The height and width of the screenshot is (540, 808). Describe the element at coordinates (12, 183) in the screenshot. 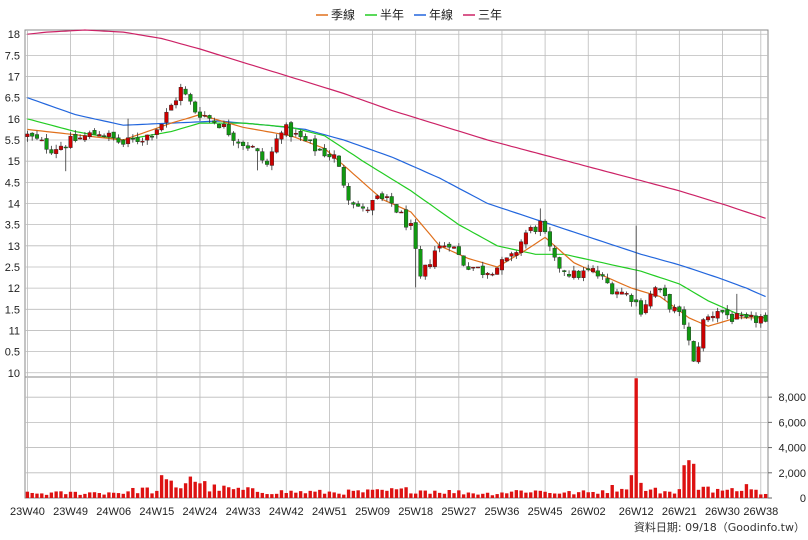

I see `price-tick-label: 4.5` at that location.